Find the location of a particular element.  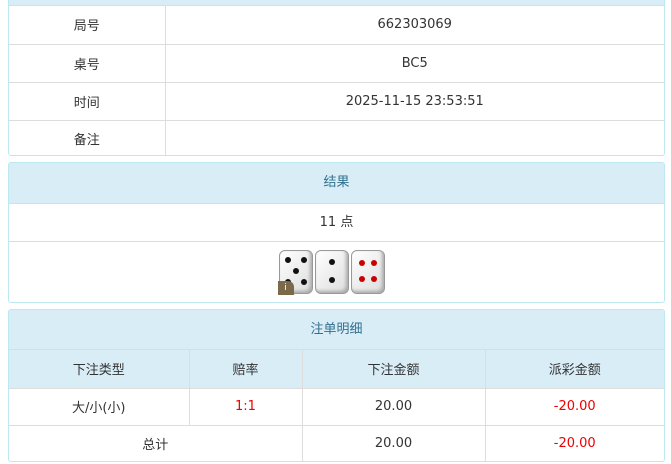

payout: -20.00 is located at coordinates (574, 406).